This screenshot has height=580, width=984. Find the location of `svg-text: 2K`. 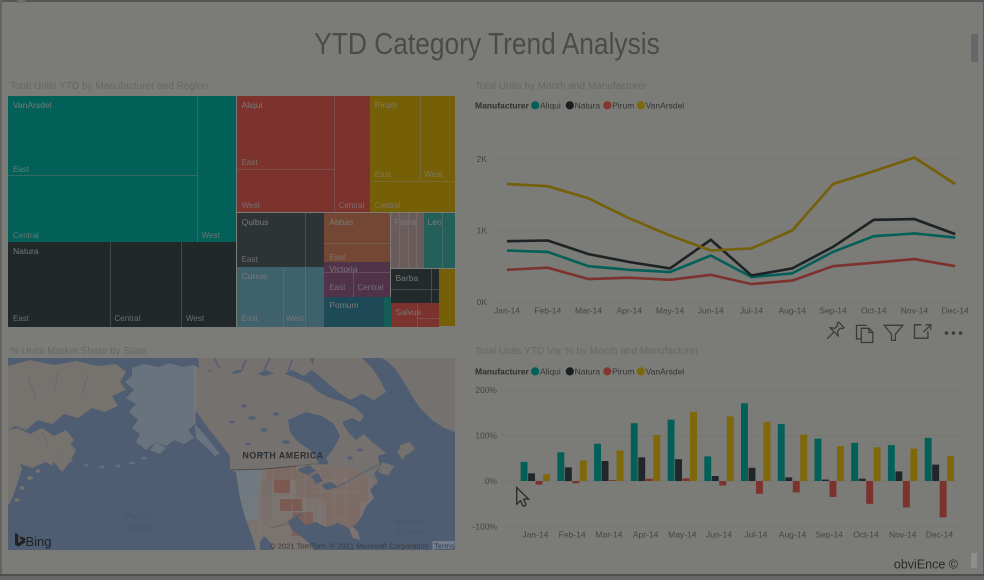

svg-text: 2K is located at coordinates (482, 159).